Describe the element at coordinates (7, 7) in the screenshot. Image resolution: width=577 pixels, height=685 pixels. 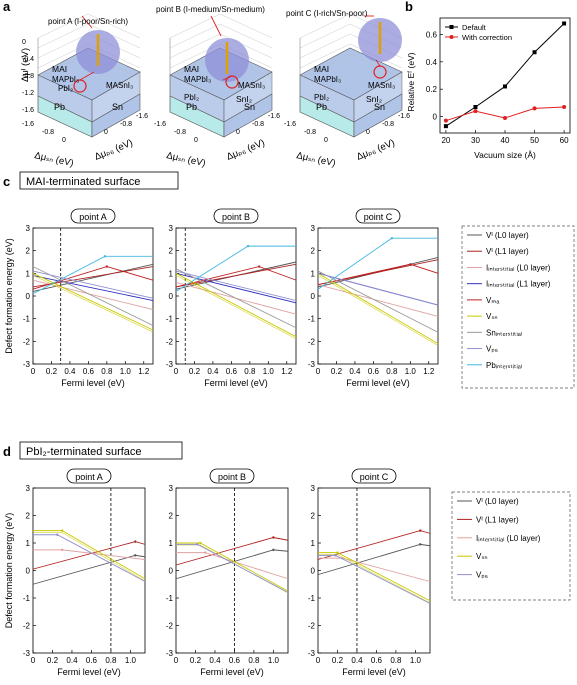
I see `panel-label-a: a` at that location.